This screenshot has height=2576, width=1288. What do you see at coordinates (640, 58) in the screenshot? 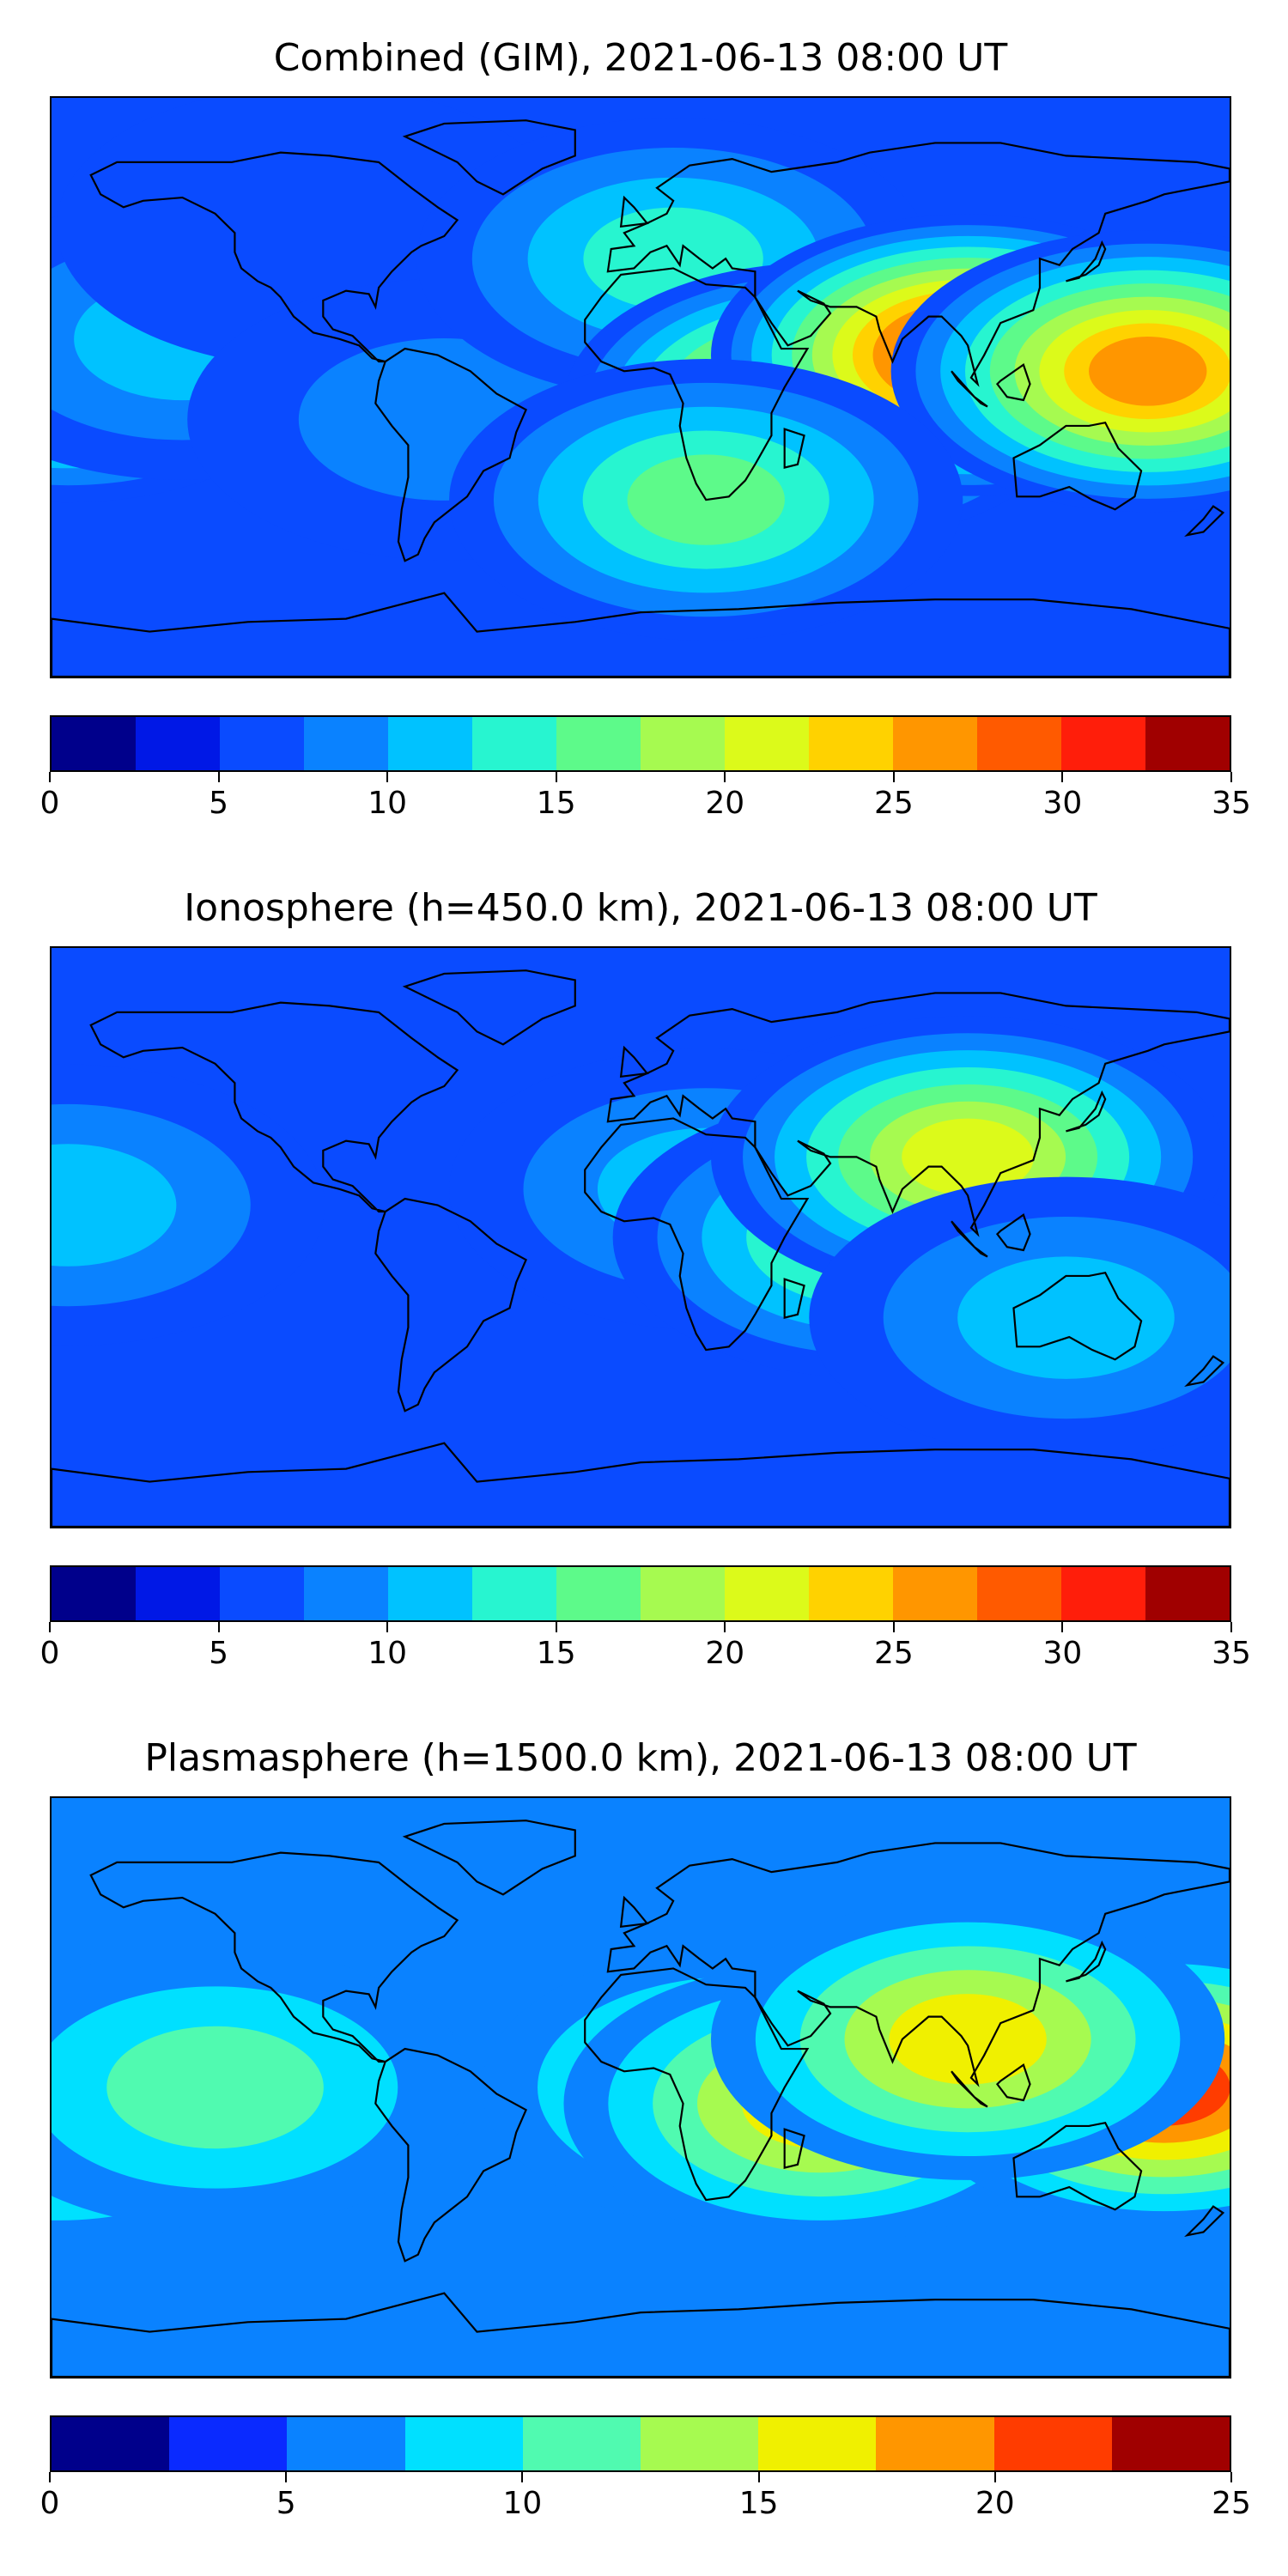
I see `chart-title: Combined (GIM), 2021-06-13 08:00 UT` at bounding box center [640, 58].